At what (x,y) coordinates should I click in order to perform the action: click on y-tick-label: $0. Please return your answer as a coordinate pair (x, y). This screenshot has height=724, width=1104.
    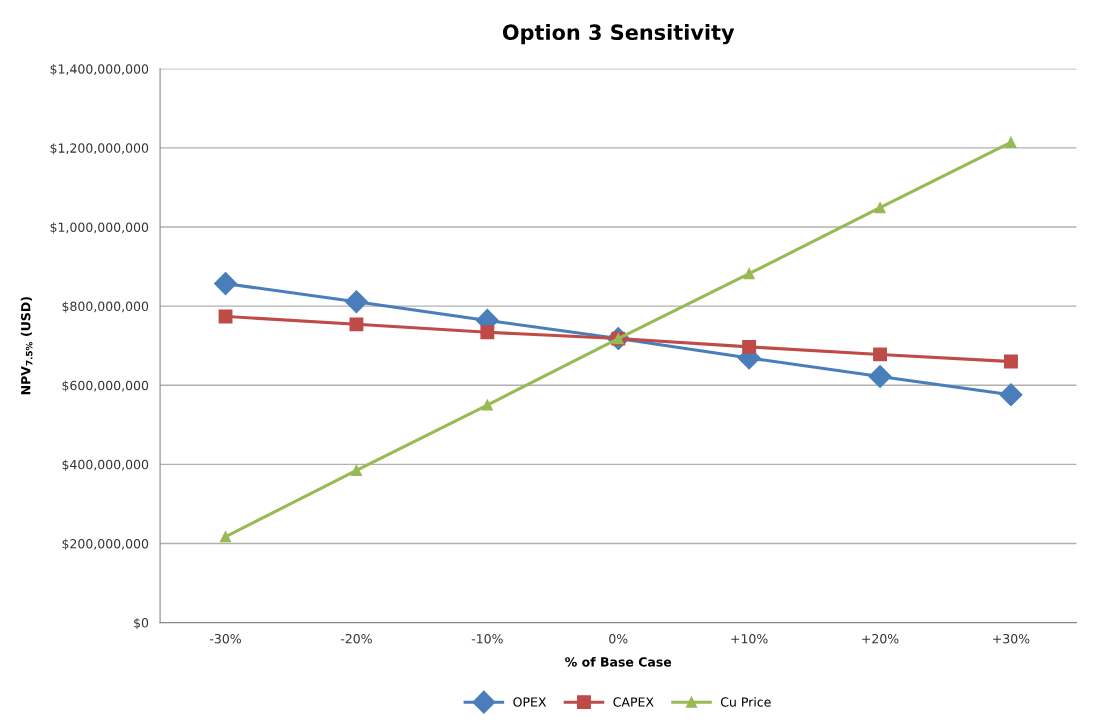
    Looking at the image, I should click on (141, 623).